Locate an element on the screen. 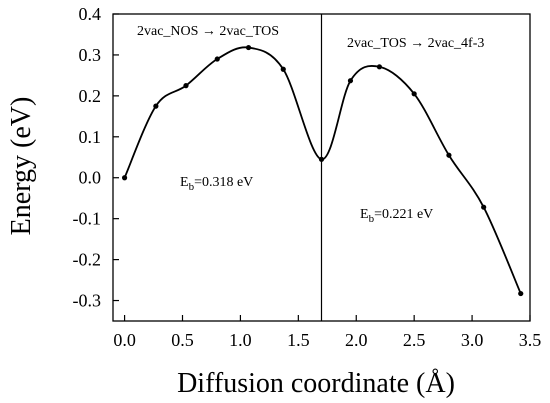 This screenshot has width=550, height=403. y-tick-label: -0.2 is located at coordinates (87, 260).